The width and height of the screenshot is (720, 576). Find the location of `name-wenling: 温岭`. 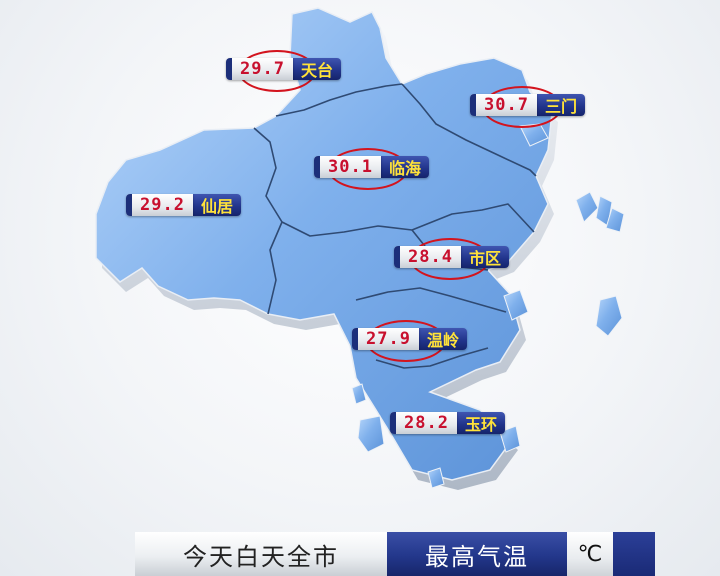

name-wenling: 温岭 is located at coordinates (442, 339).